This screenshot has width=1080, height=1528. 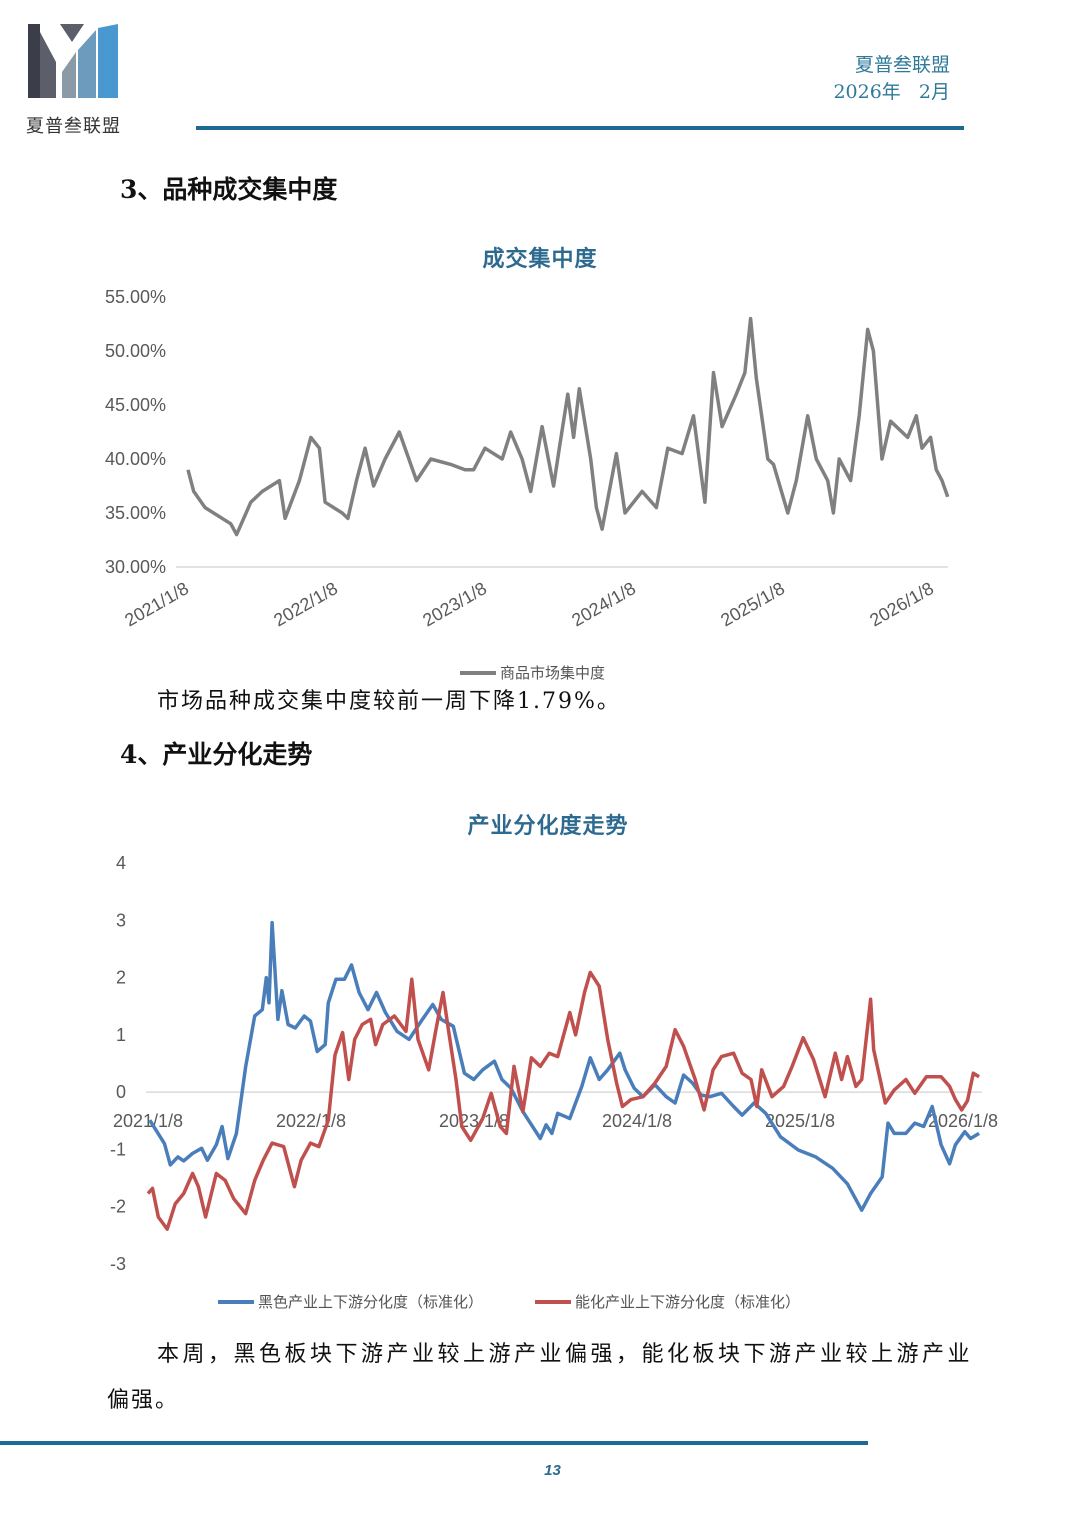 I want to click on y-tick-label: 1, so click(x=121, y=1035).